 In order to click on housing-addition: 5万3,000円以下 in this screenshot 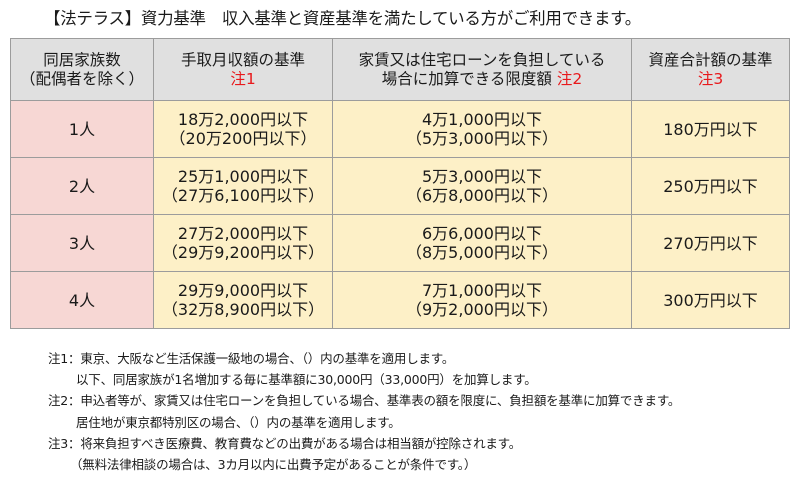, I will do `click(482, 176)`.